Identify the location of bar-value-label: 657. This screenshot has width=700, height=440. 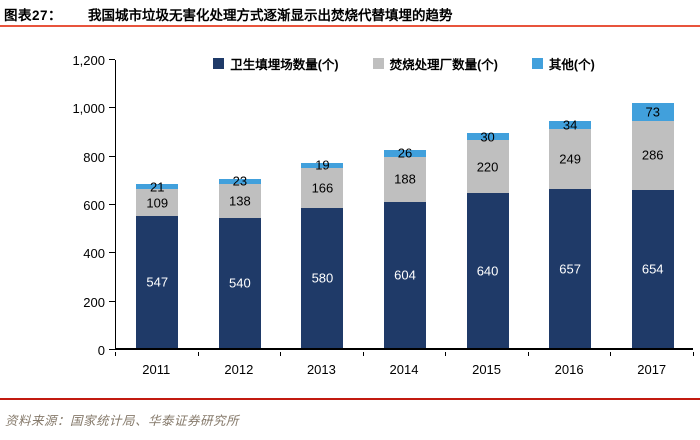
(570, 269).